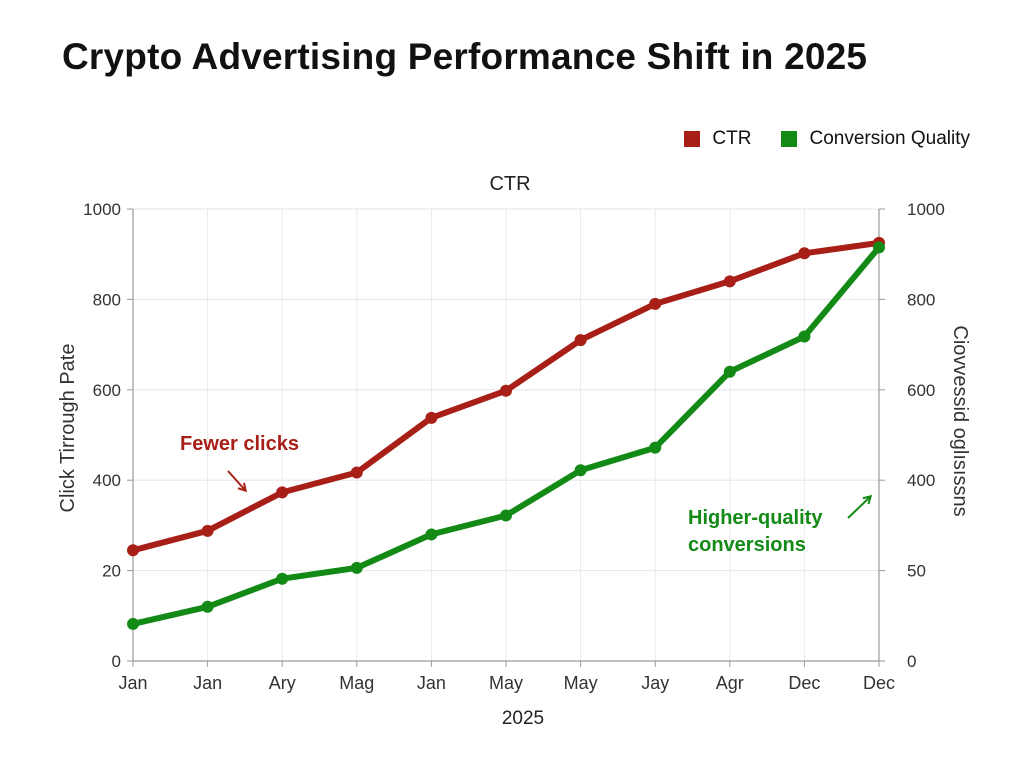  What do you see at coordinates (102, 209) in the screenshot?
I see `y-tick-label-left: 1000` at bounding box center [102, 209].